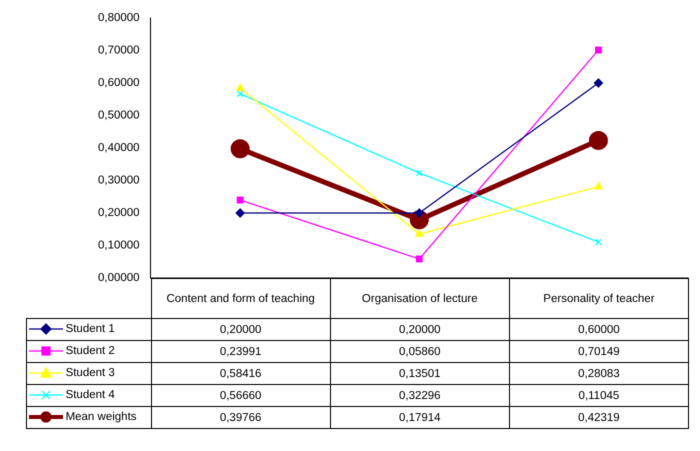  Describe the element at coordinates (89, 329) in the screenshot. I see `legend-label: Student 1` at that location.